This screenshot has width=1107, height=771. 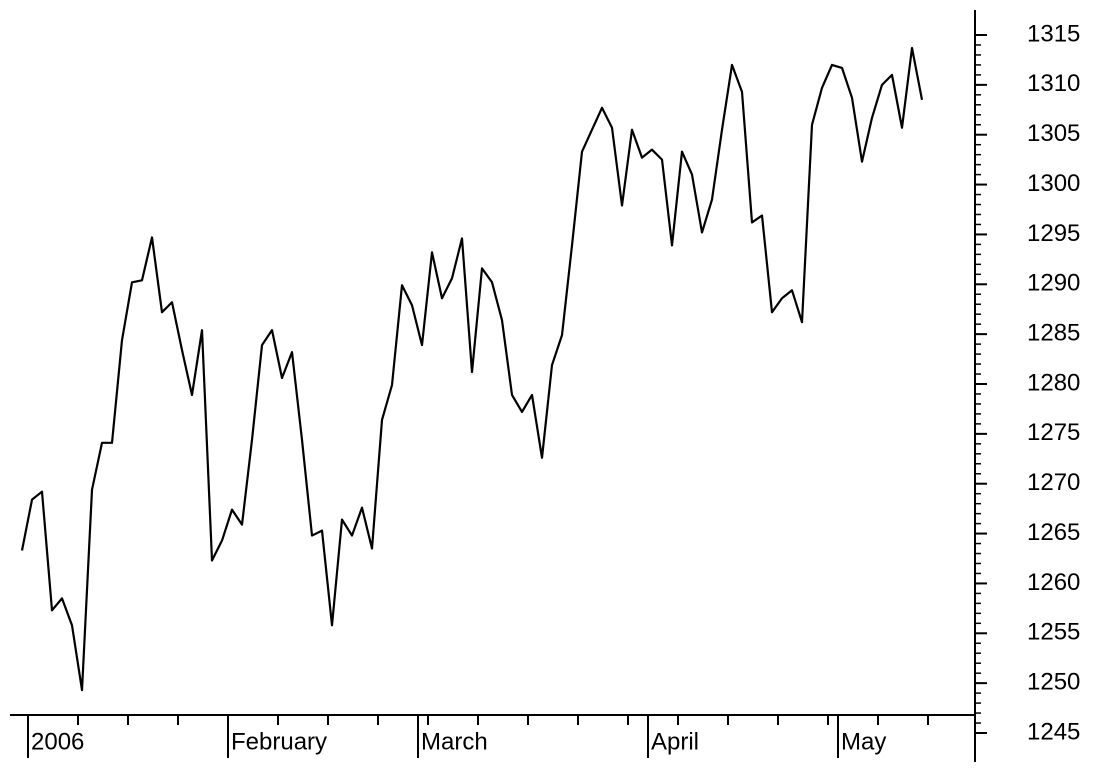 I want to click on y-tick-label: 1280, so click(x=1053, y=382).